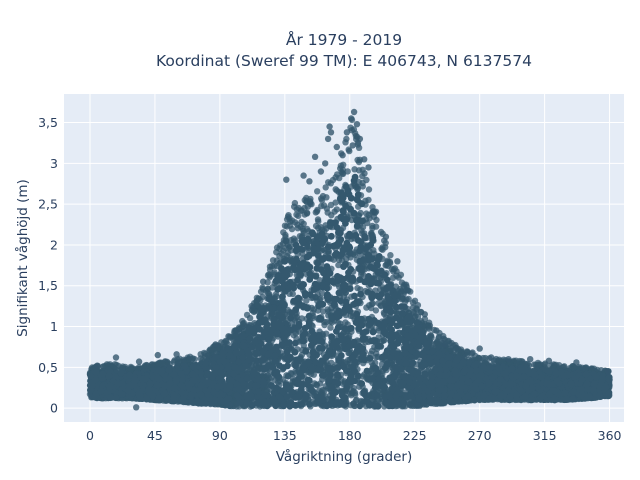 The image size is (640, 480). What do you see at coordinates (344, 39) in the screenshot?
I see `chart-title-line1: År 1979 - 2019` at bounding box center [344, 39].